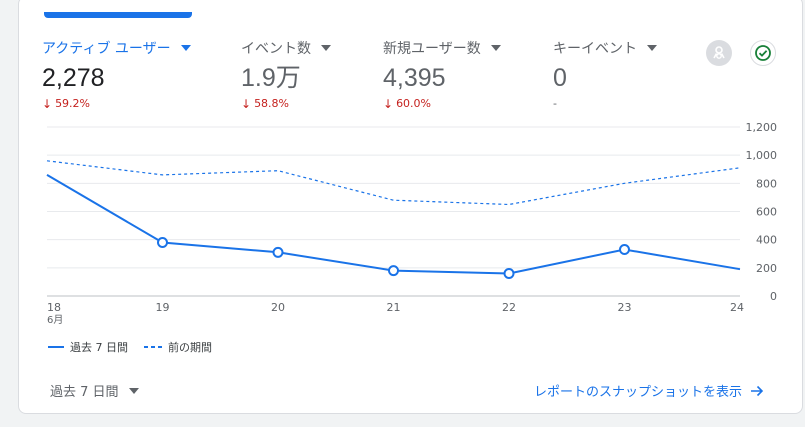 This screenshot has width=805, height=427. I want to click on chart-legend: 過去 7 日間 前の期間, so click(130, 347).